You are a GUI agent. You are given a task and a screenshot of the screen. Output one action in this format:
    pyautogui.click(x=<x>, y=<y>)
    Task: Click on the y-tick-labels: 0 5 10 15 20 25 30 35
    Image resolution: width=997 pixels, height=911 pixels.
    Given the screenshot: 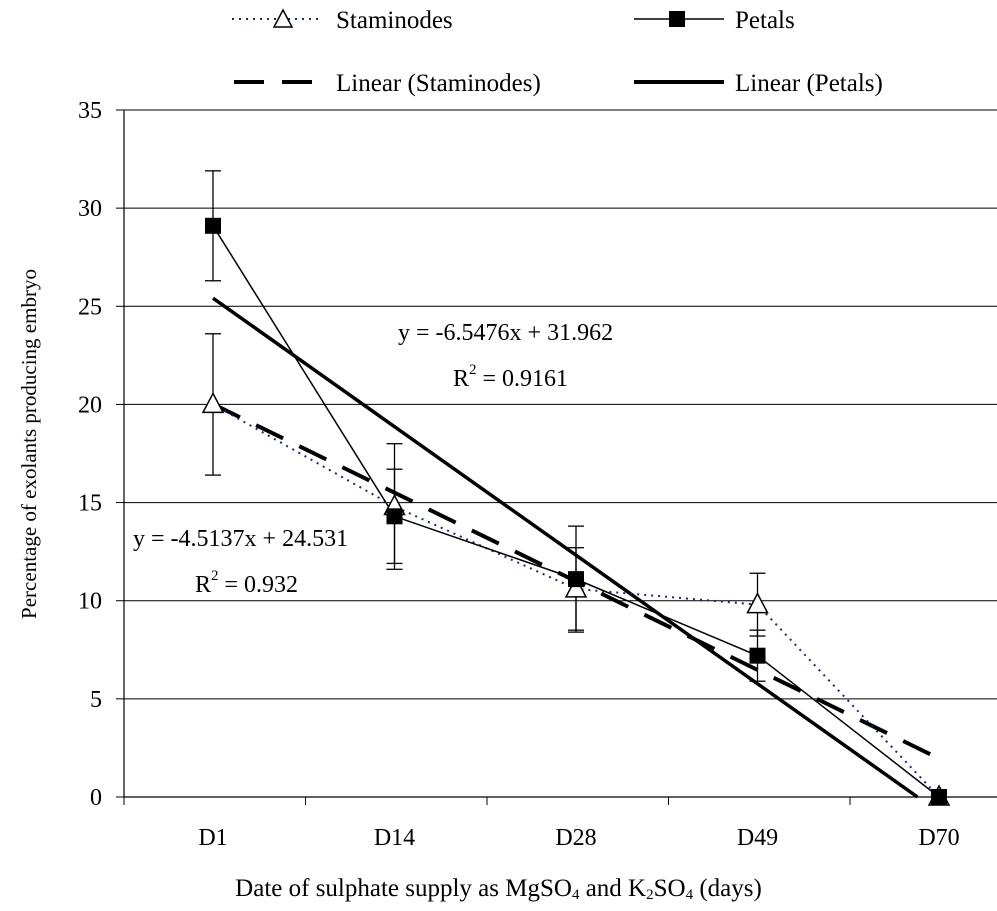 What is the action you would take?
    pyautogui.click(x=90, y=454)
    